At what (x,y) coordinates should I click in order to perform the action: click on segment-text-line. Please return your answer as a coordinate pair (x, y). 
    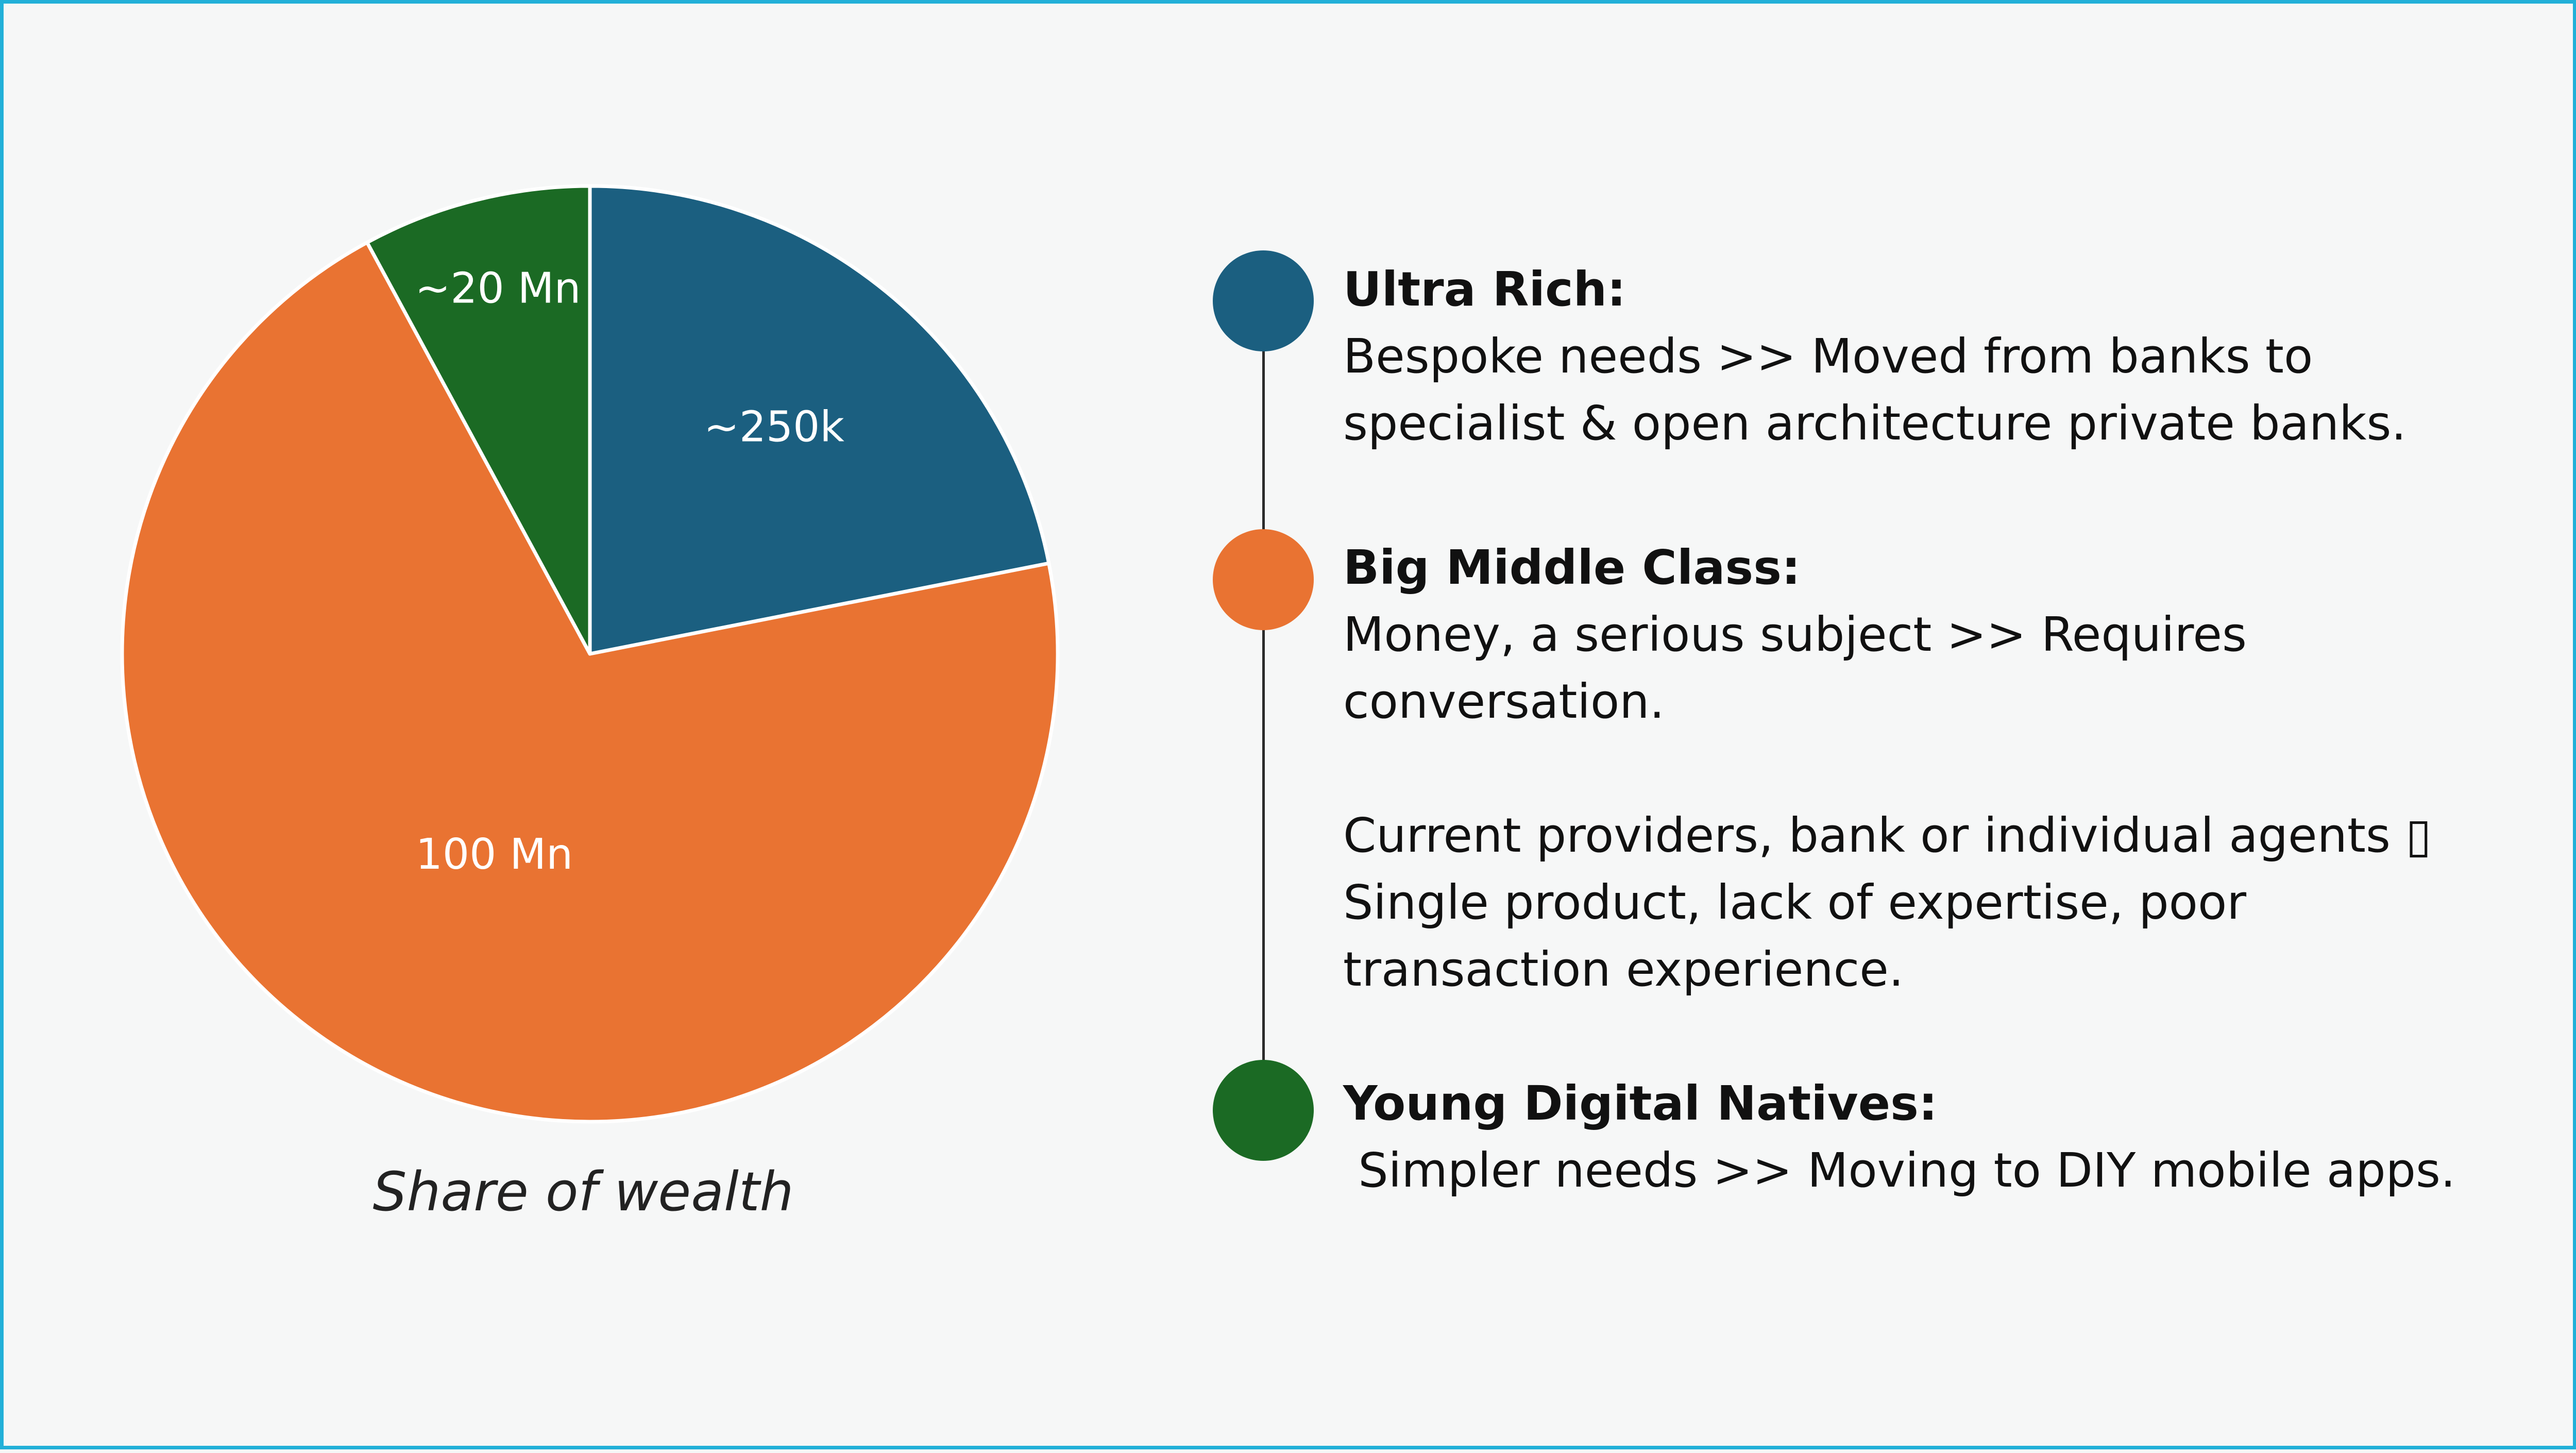
    Looking at the image, I should click on (1887, 769).